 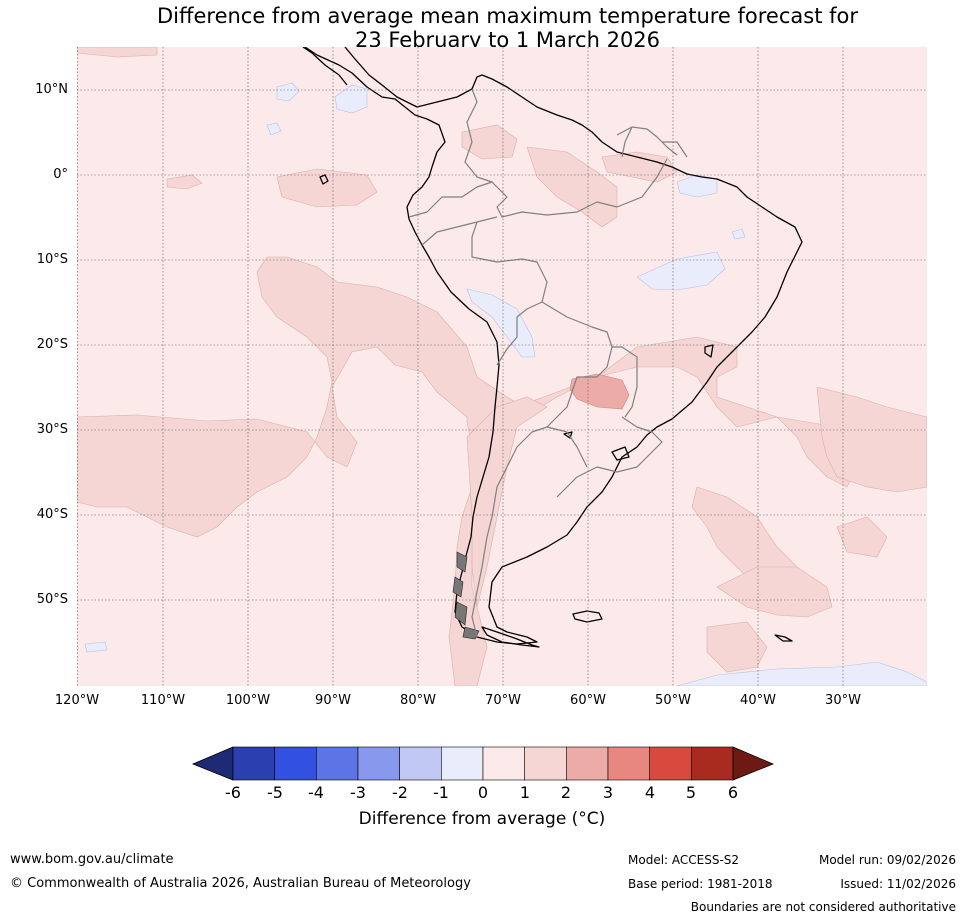 I want to click on lat-label-30s: 30°S, so click(x=52, y=429).